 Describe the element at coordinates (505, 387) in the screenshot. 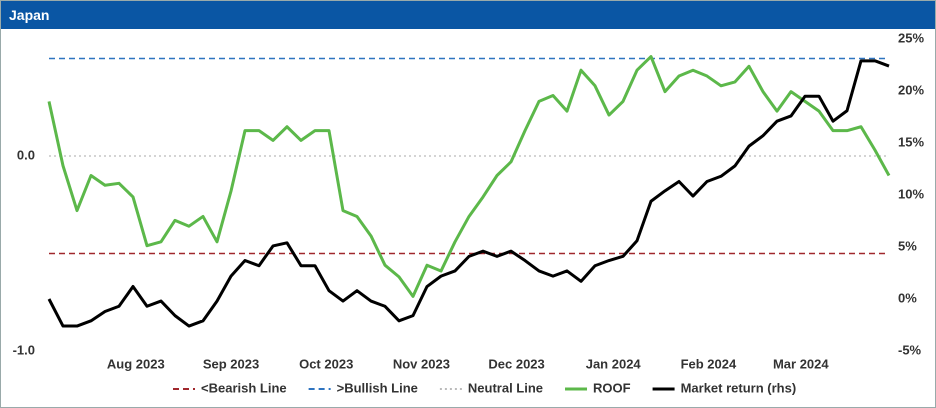

I see `legend-label: Neutral Line` at that location.